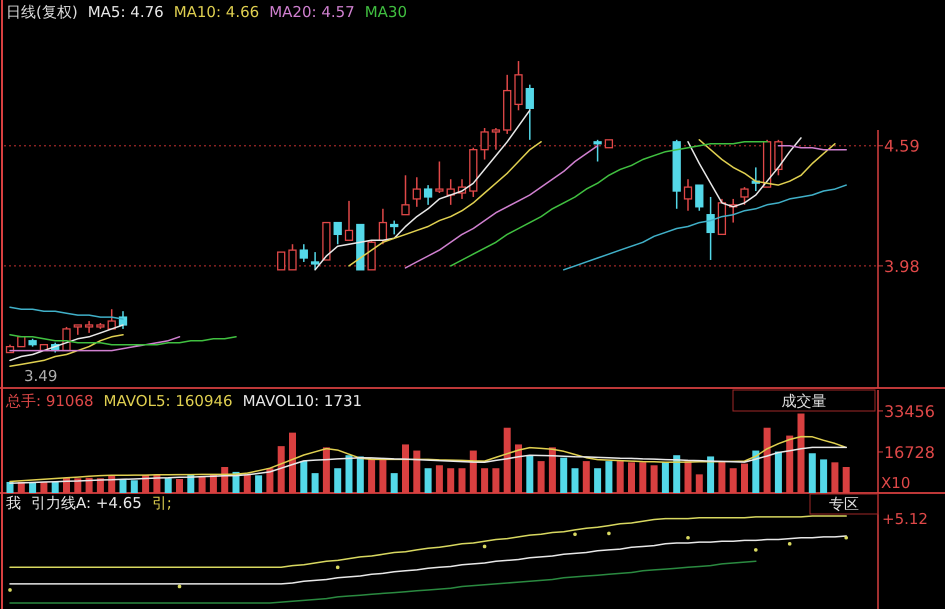 This screenshot has width=945, height=609. What do you see at coordinates (386, 12) in the screenshot?
I see `text: MA30` at bounding box center [386, 12].